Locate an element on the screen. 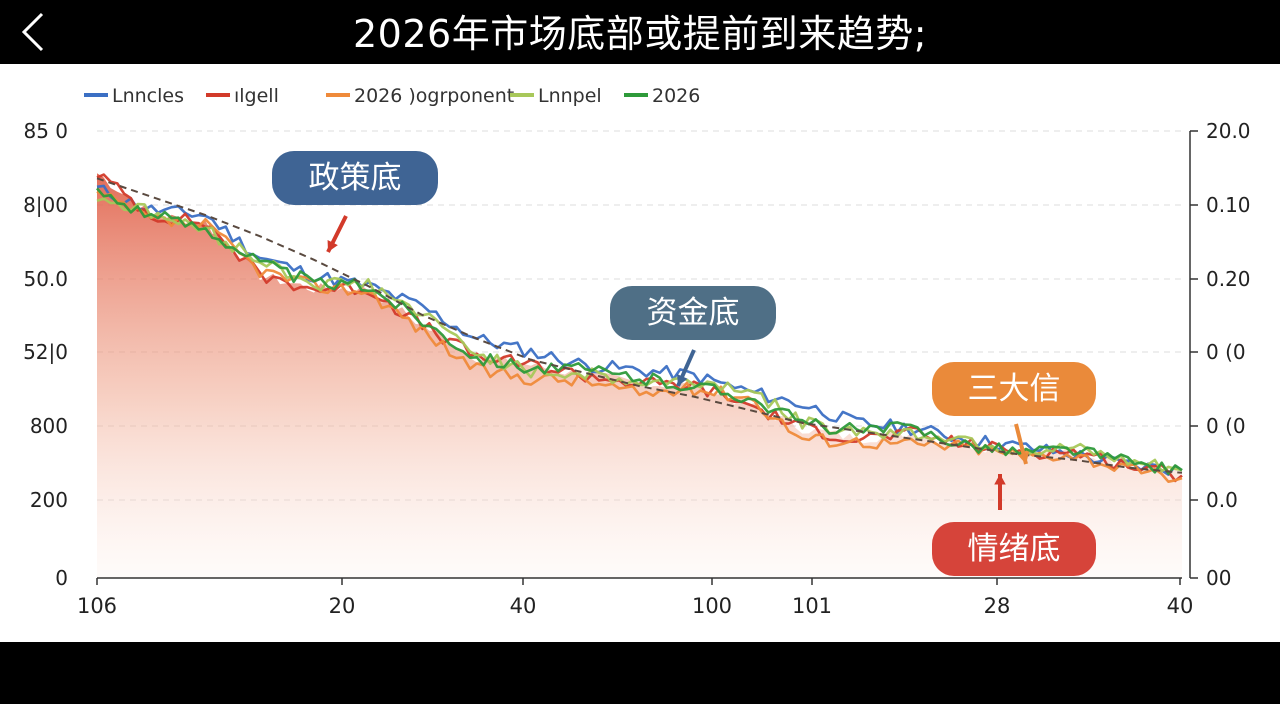 The image size is (1280, 704). x-tick-label: 20 is located at coordinates (342, 606).